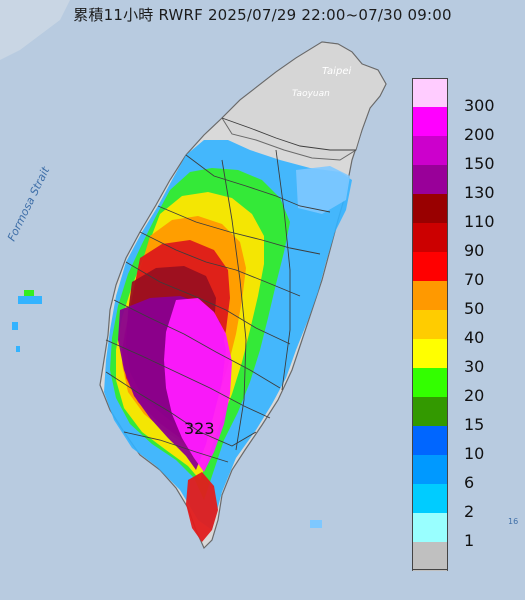 This screenshot has height=600, width=525. What do you see at coordinates (304, 101) in the screenshot?
I see `north-dry-region` at bounding box center [304, 101].